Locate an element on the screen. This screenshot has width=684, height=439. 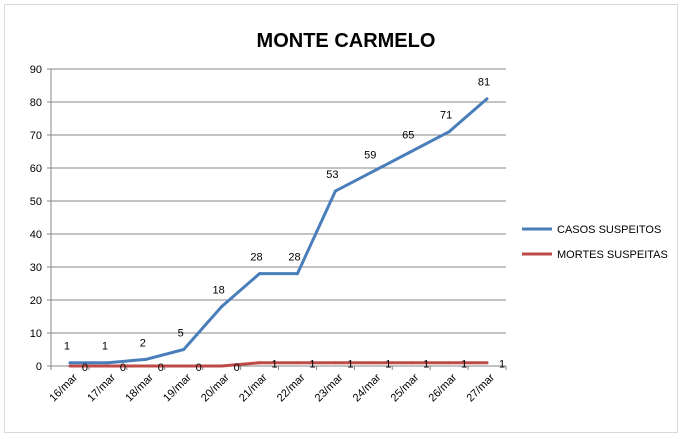
x-tick-label: 17/mar is located at coordinates (101, 387).